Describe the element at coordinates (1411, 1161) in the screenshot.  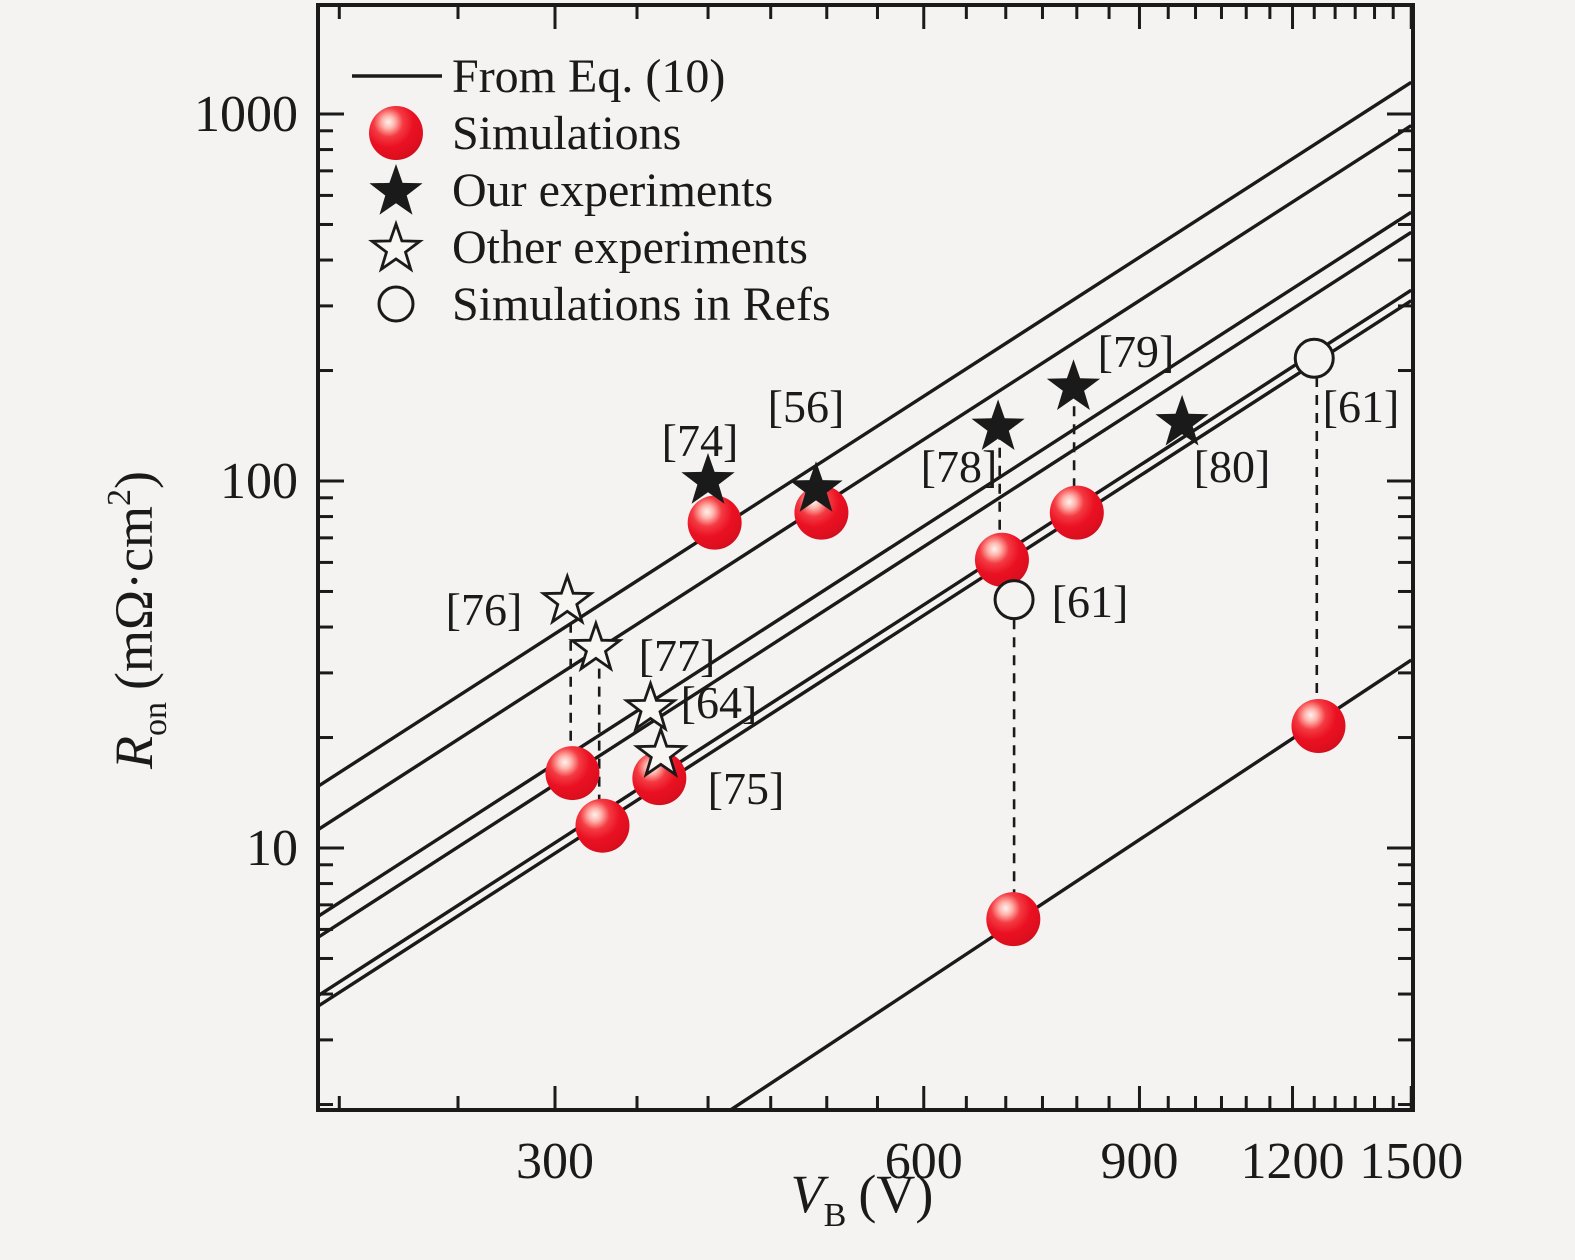
I see `x-tick-label: 1500` at that location.